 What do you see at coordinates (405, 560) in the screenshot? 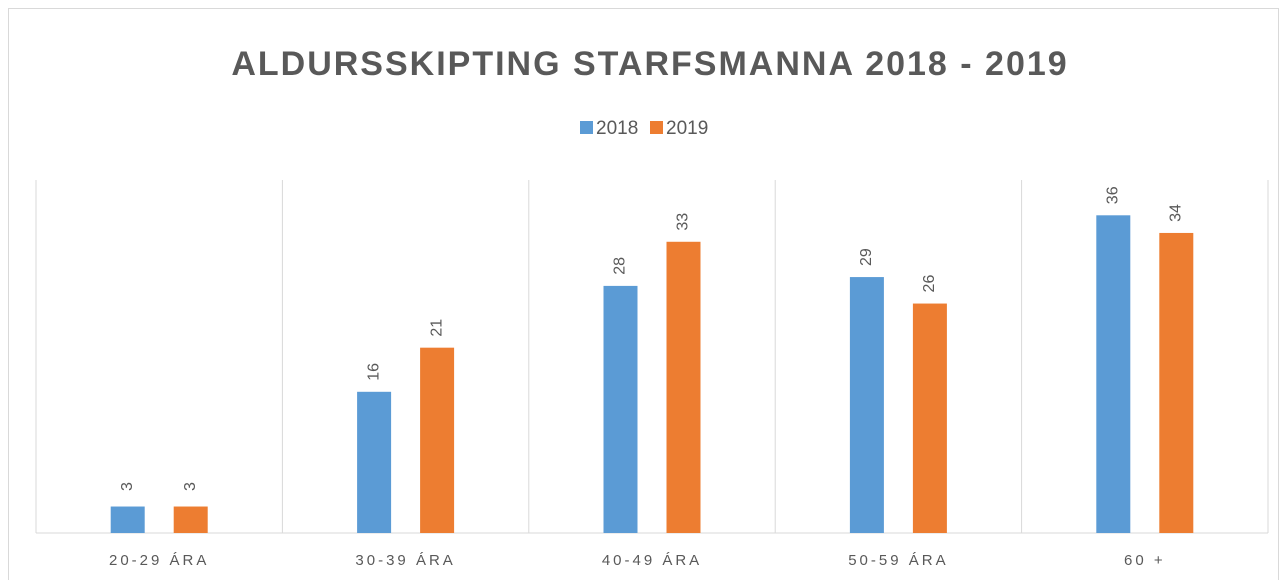
I see `x-tick-label: 30-39 ÁRA` at bounding box center [405, 560].